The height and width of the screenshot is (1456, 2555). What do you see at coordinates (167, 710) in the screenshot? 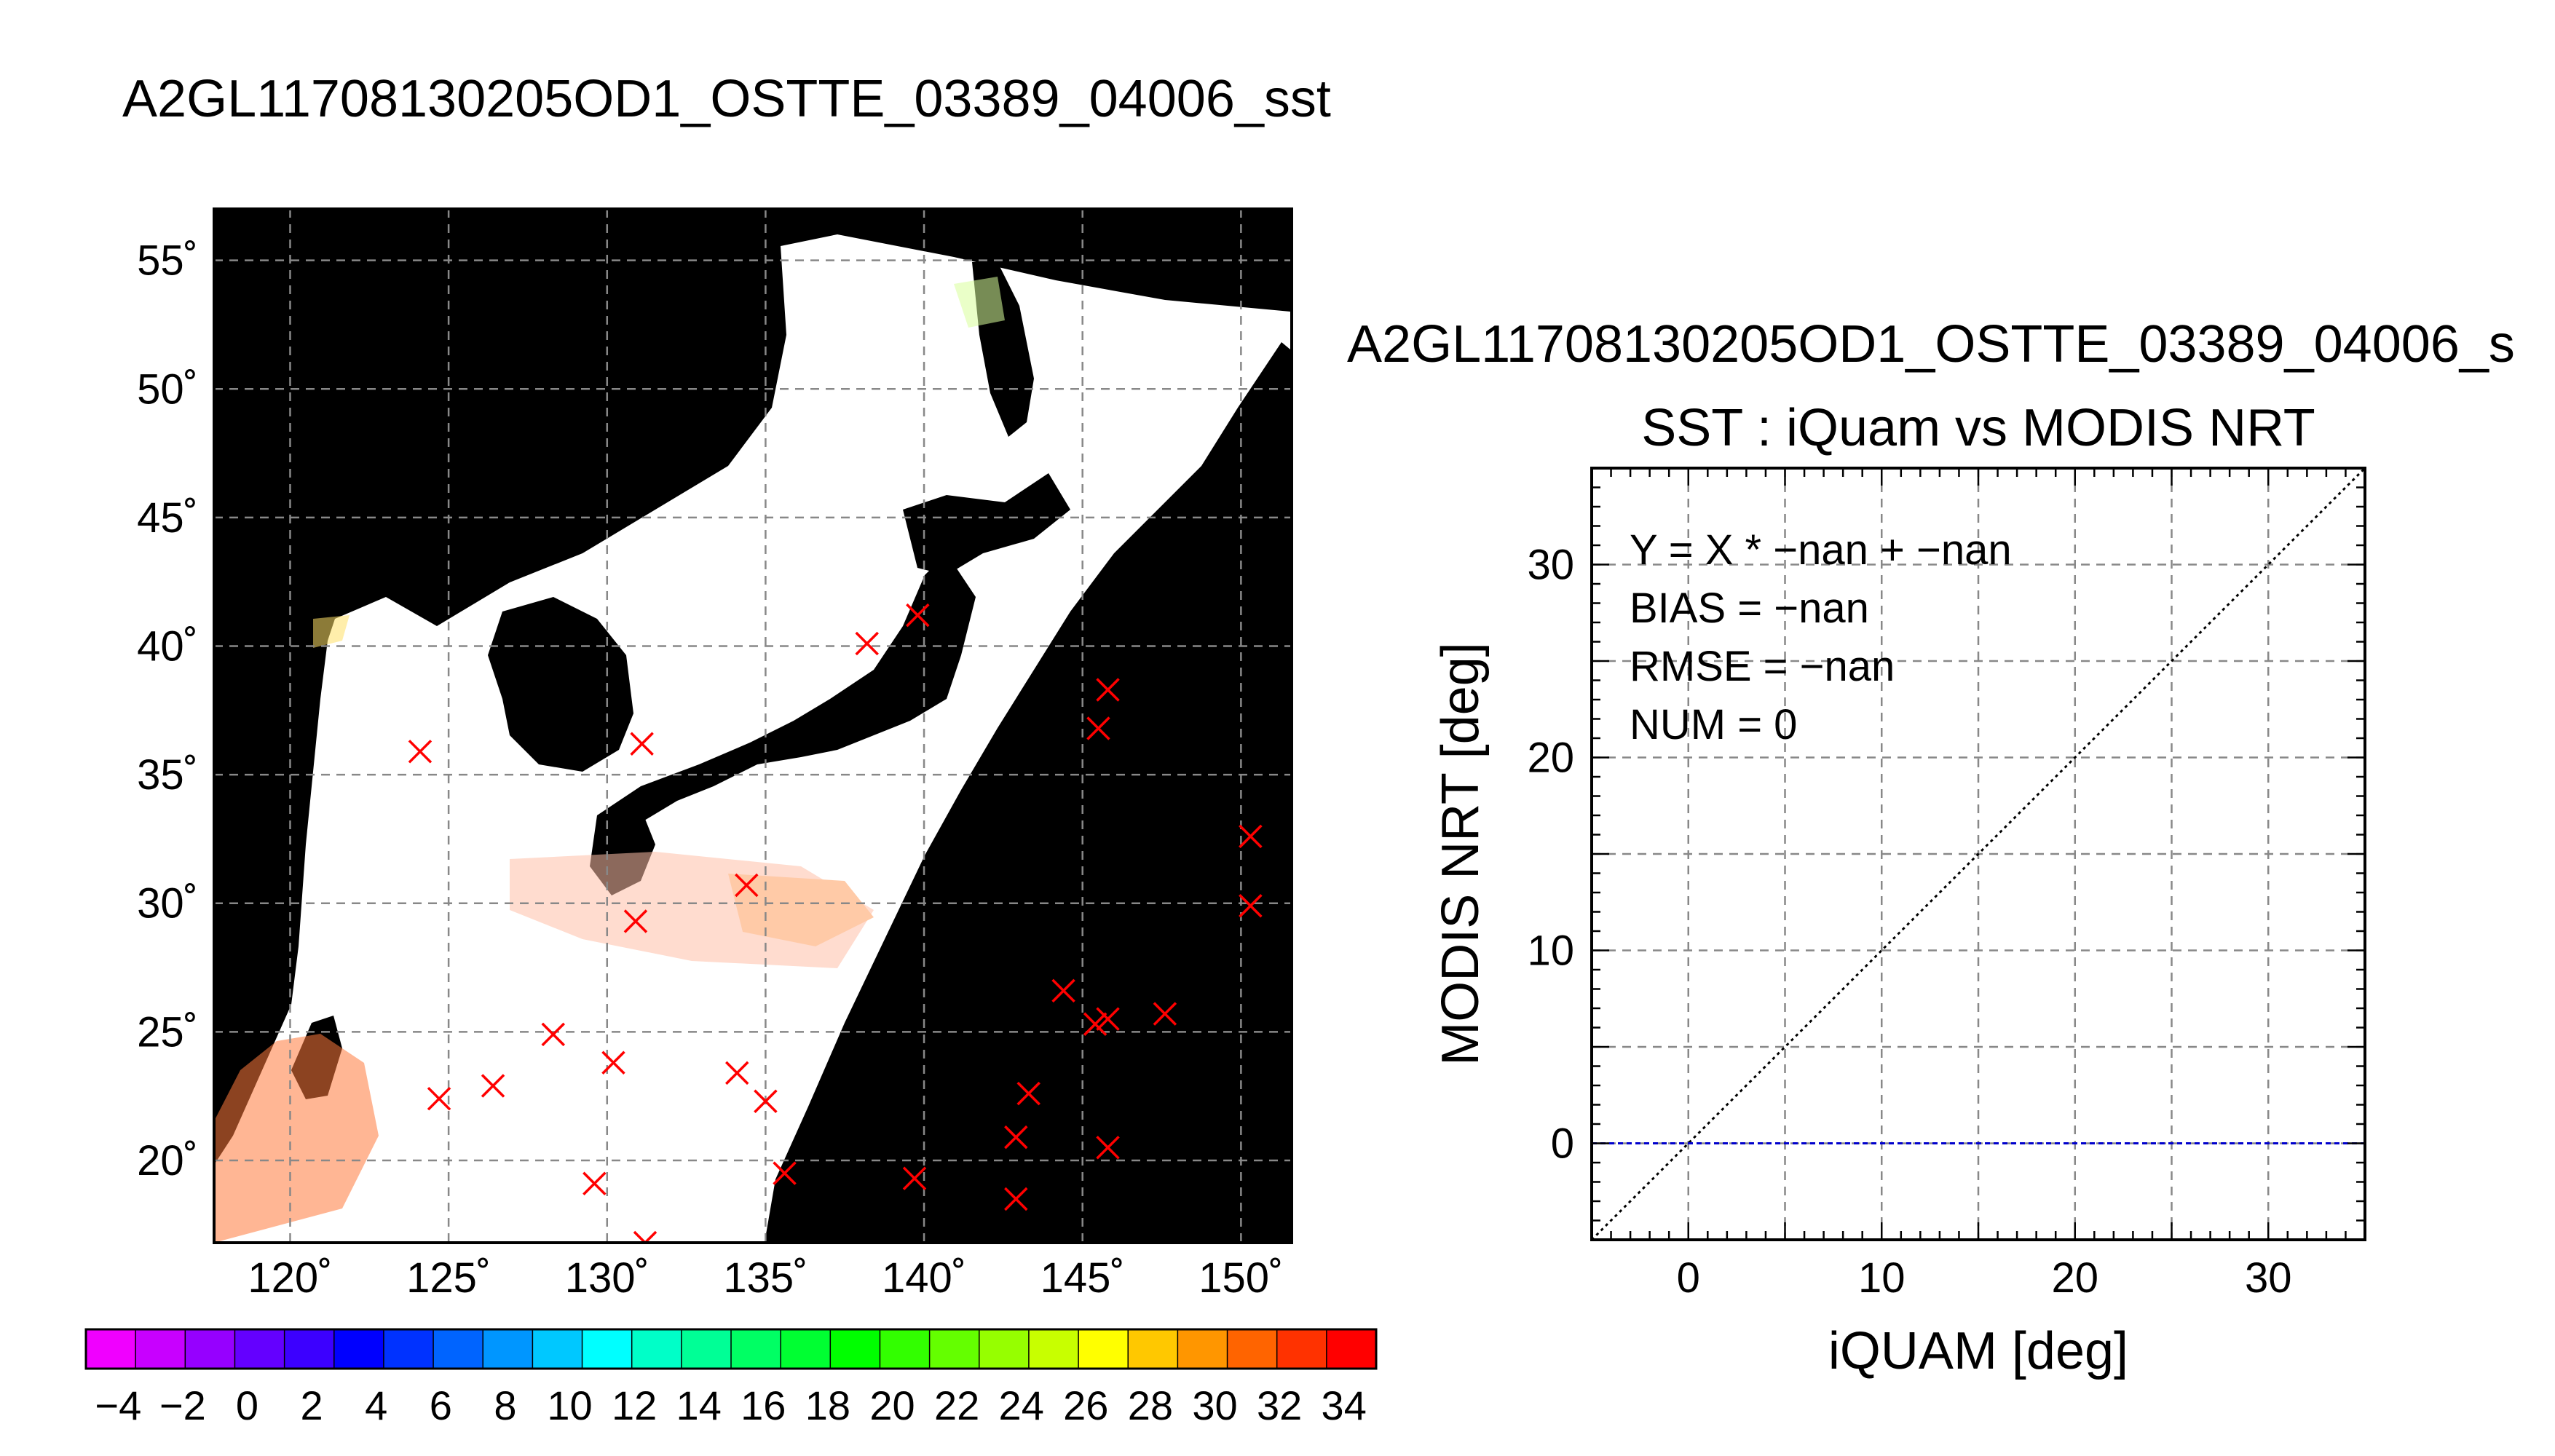
I see `map-lat-tick-labels: 20˚ 25˚ 30˚ 35˚ 40˚ 45˚ 50˚ 55˚` at bounding box center [167, 710].